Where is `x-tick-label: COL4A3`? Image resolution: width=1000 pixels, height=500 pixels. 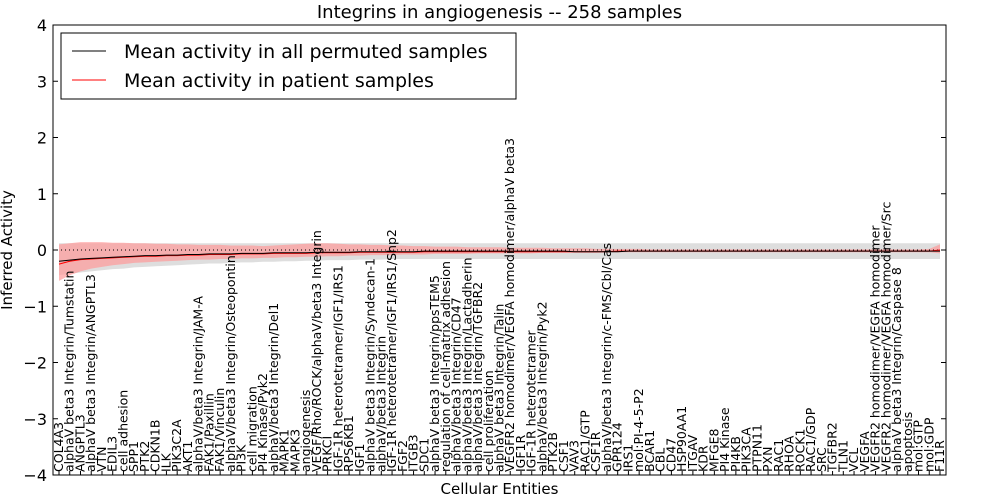 x-tick-label: COL4A3 is located at coordinates (58, 447).